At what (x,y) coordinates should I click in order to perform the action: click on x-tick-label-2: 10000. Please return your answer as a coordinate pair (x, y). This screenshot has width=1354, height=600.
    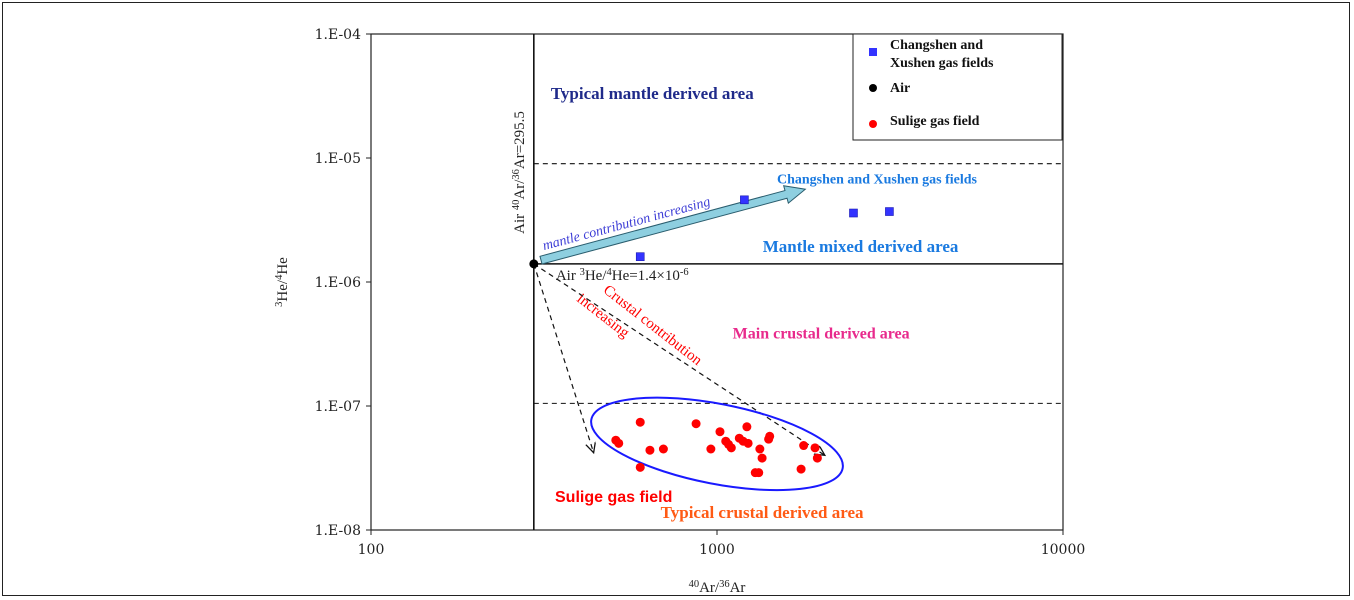
    Looking at the image, I should click on (1063, 550).